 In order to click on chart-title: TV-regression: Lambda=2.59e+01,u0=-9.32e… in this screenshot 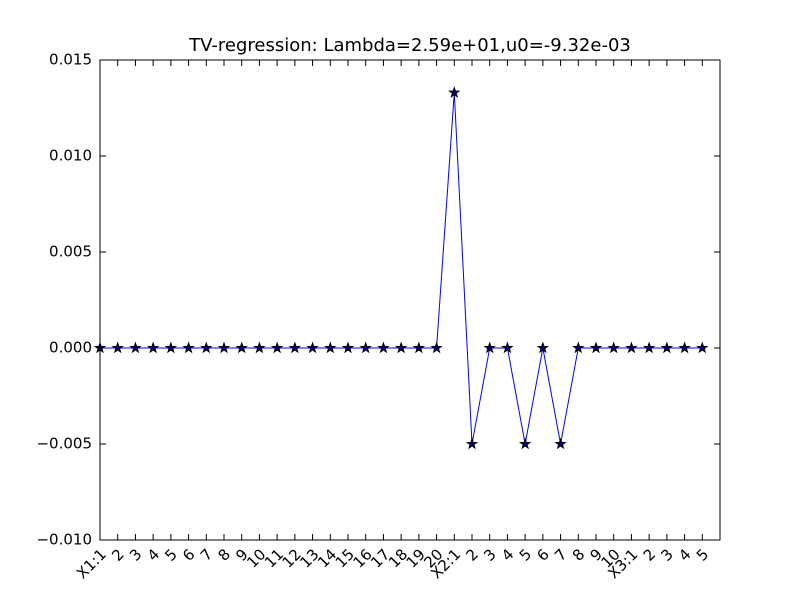, I will do `click(409, 45)`.